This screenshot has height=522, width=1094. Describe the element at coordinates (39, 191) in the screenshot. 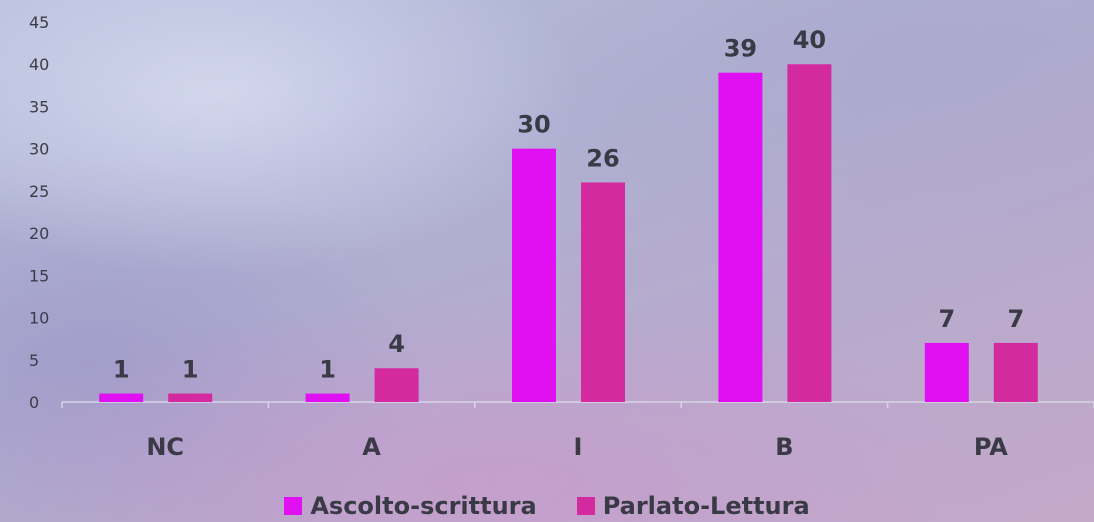

I see `y-tick-label: 25` at that location.